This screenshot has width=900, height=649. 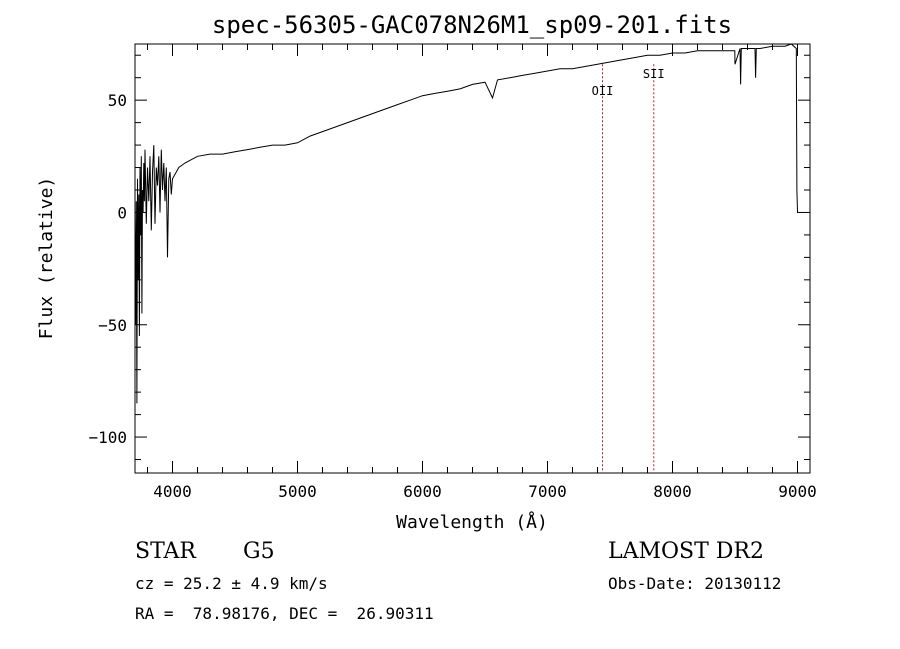 I want to click on marker-label-oii: OII, so click(x=603, y=91).